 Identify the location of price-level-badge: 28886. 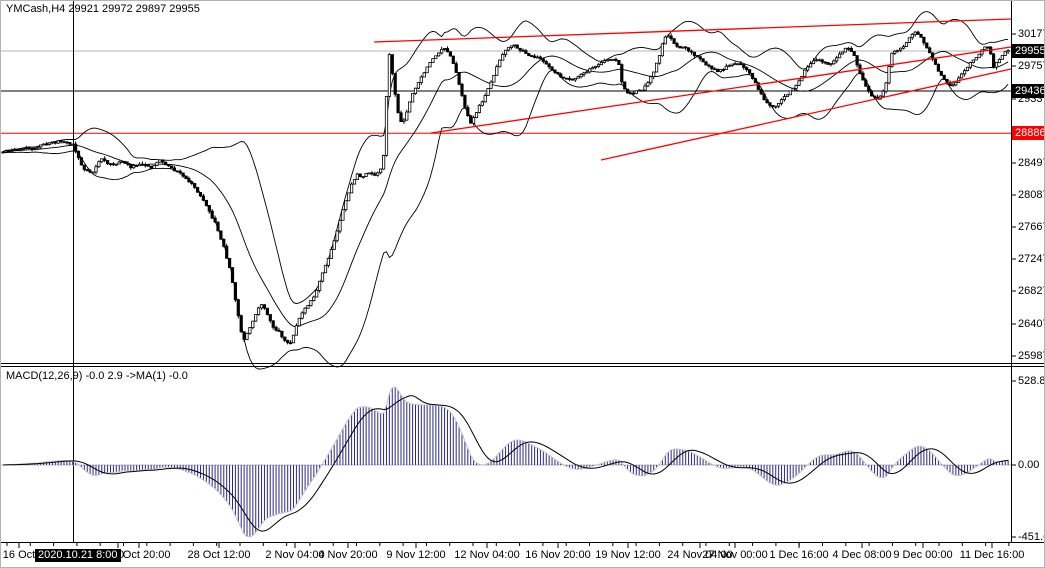
(1028, 133).